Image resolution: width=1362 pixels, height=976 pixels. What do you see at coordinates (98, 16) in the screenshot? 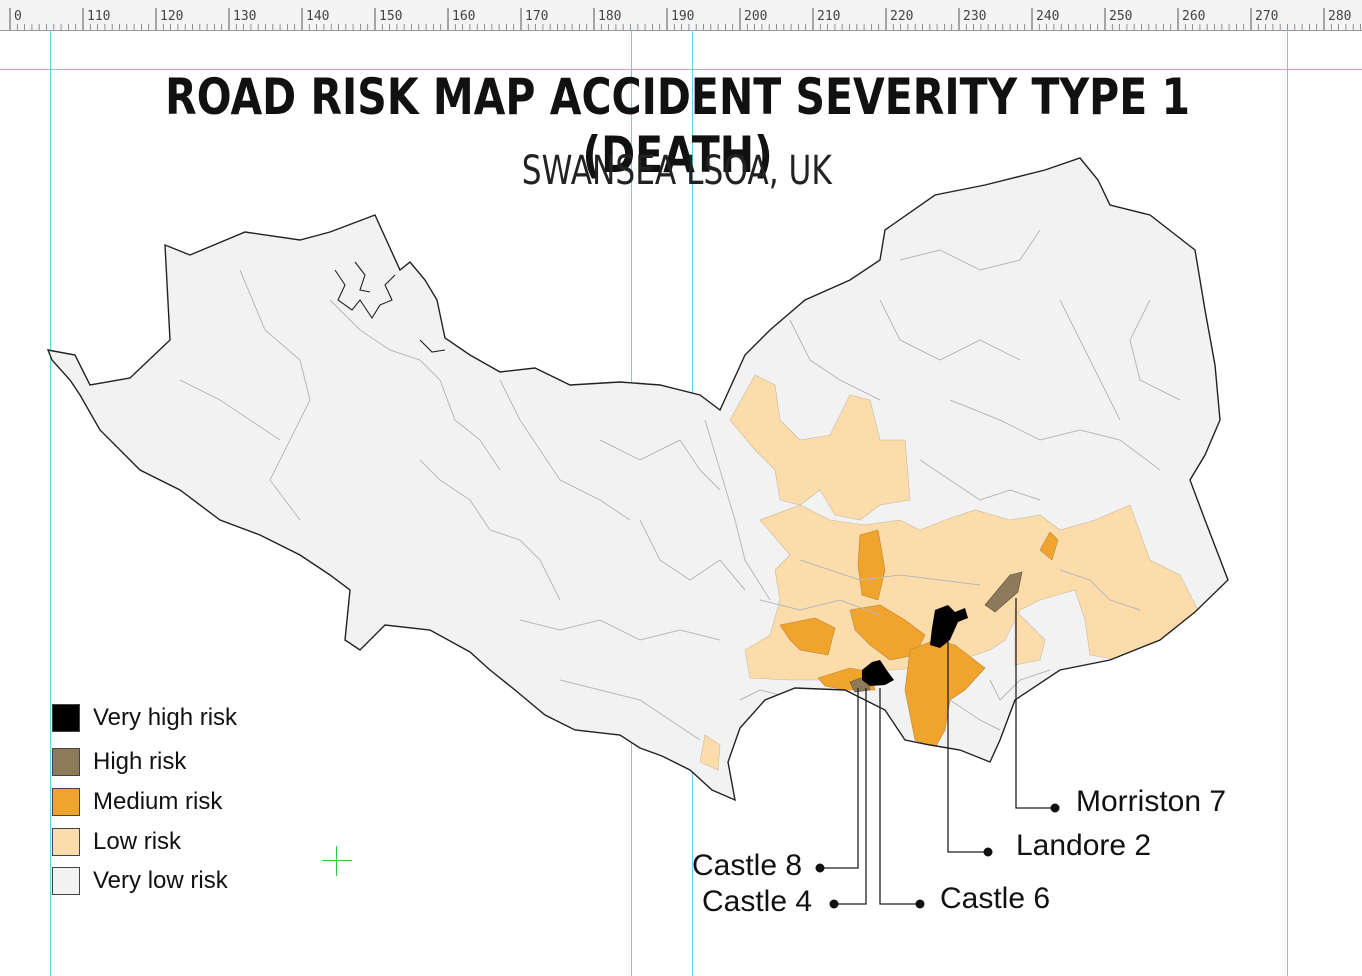
I see `ruler-label: 110` at bounding box center [98, 16].